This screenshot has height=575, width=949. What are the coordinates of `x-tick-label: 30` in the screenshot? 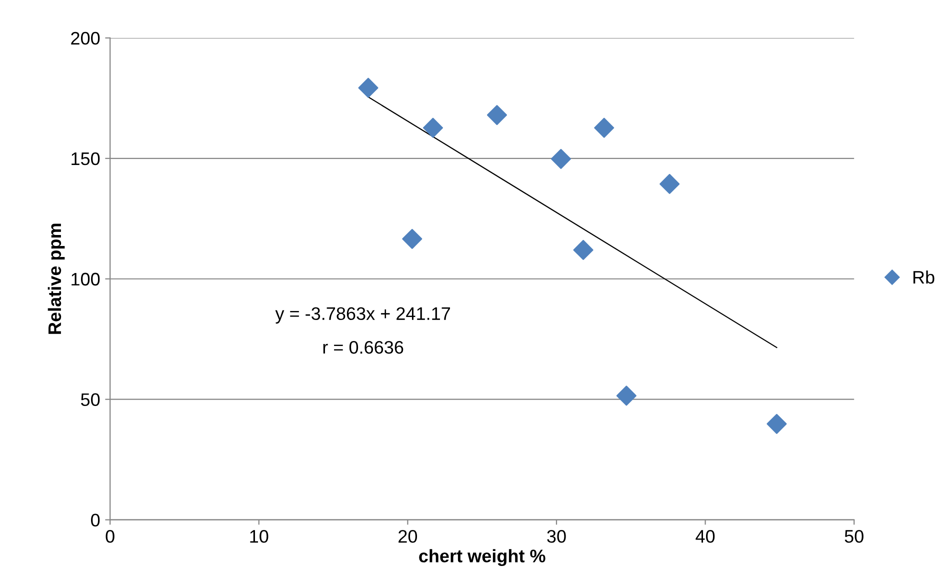 It's located at (556, 536).